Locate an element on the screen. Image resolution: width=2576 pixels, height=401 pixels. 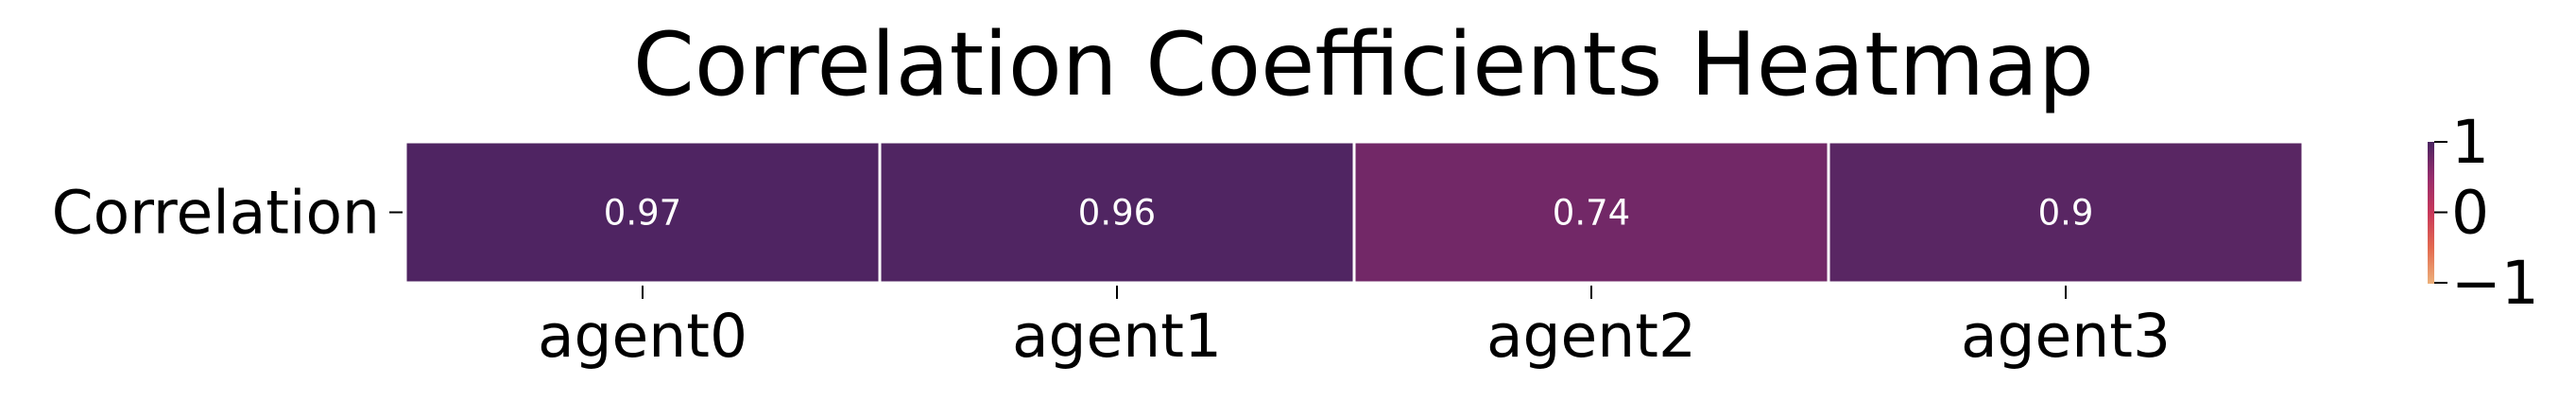
row-label: Correlation is located at coordinates (216, 214).